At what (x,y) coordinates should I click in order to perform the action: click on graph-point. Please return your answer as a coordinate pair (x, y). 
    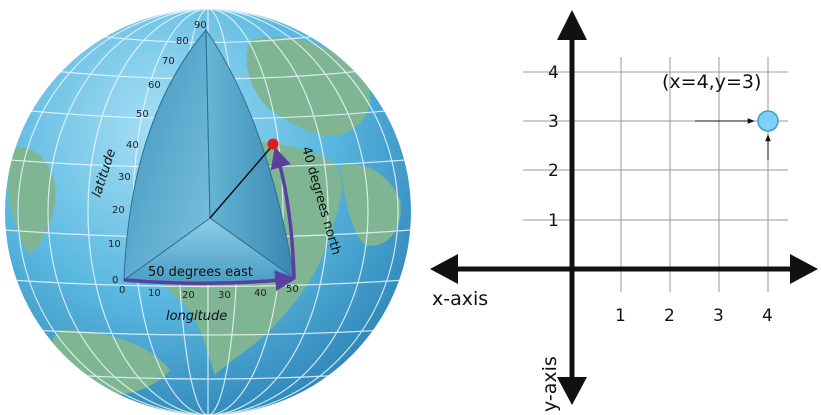
    Looking at the image, I should click on (768, 121).